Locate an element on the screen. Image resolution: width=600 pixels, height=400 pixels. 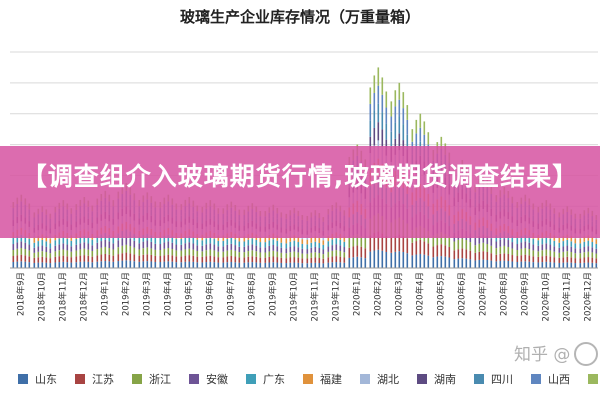
legend-label: 福建 is located at coordinates (331, 379).